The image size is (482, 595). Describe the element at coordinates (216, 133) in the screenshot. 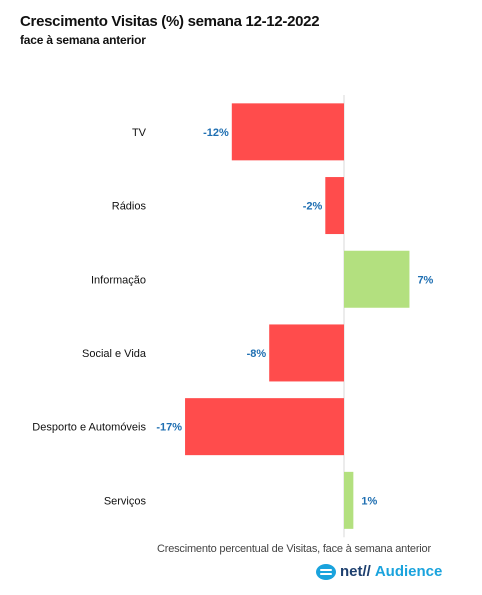

I see `value-label: -12%` at that location.